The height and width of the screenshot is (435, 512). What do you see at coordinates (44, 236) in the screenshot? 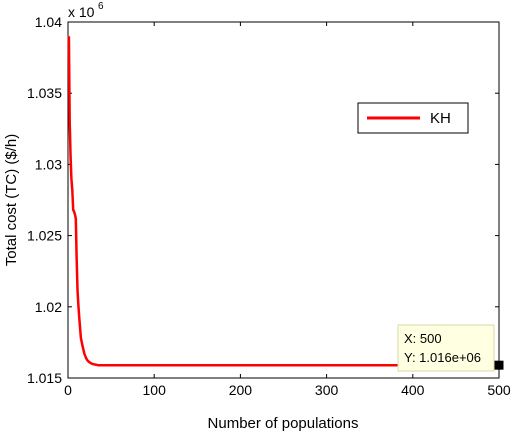
I see `y-tick-label: 1.025` at bounding box center [44, 236].